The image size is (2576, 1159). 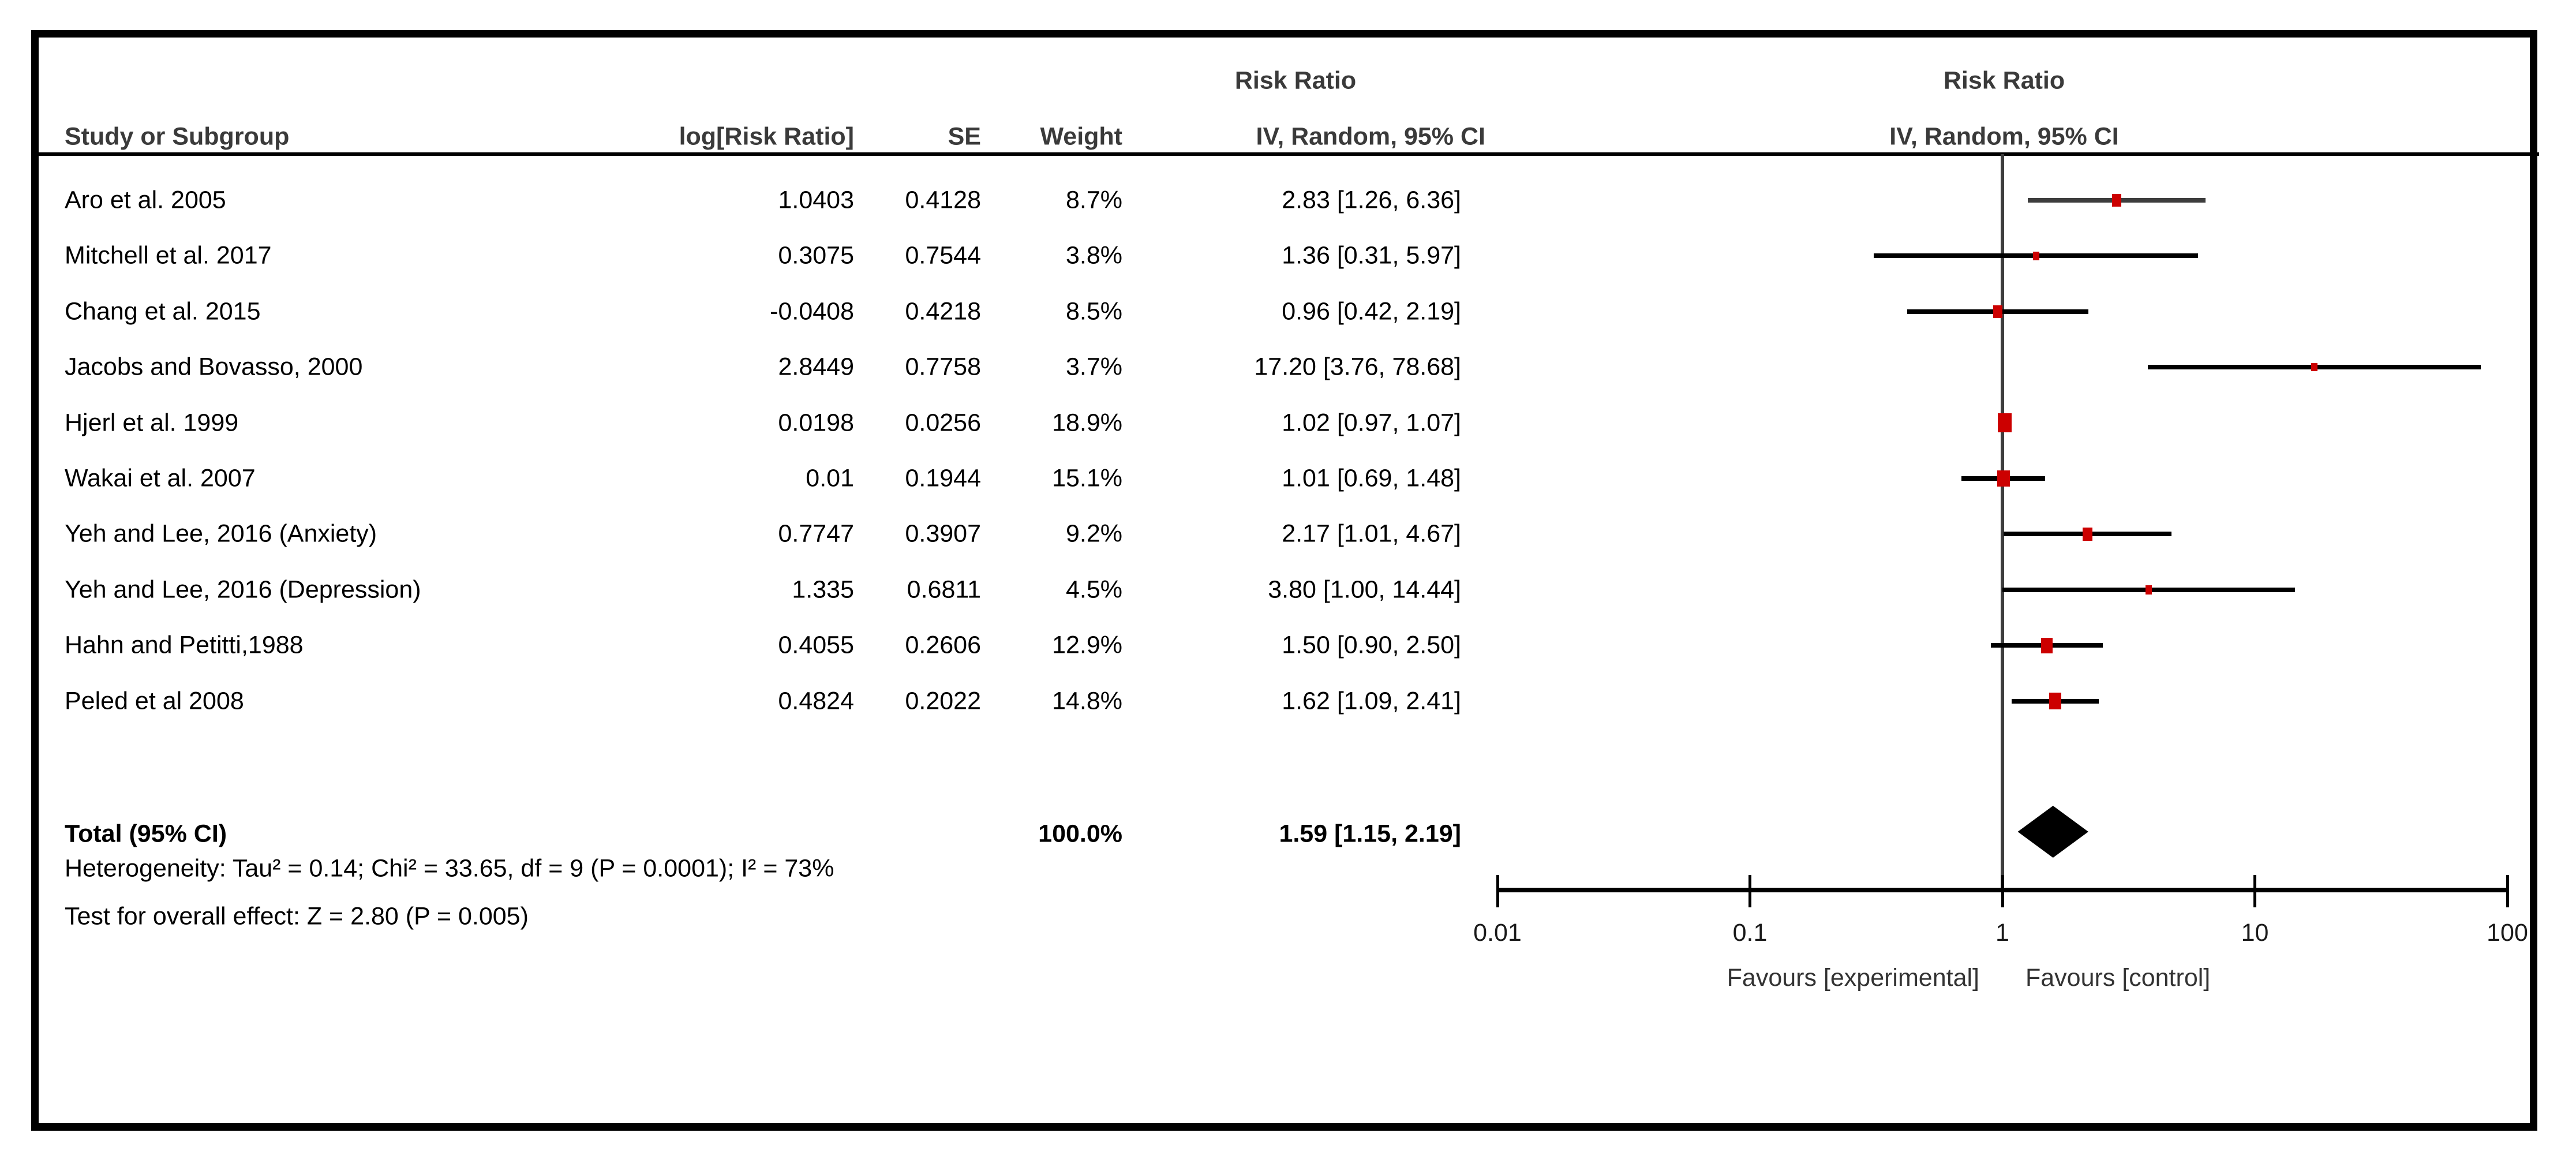 What do you see at coordinates (214, 367) in the screenshot?
I see `study-label: Jacobs and Bovasso, 2000` at bounding box center [214, 367].